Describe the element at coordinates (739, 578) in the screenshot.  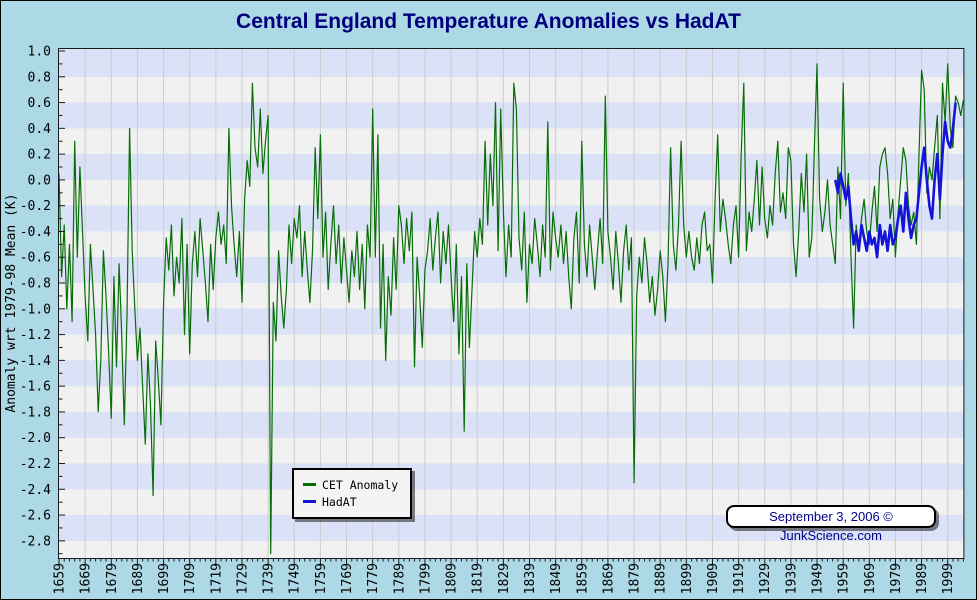
I see `svg-text: 1919` at that location.